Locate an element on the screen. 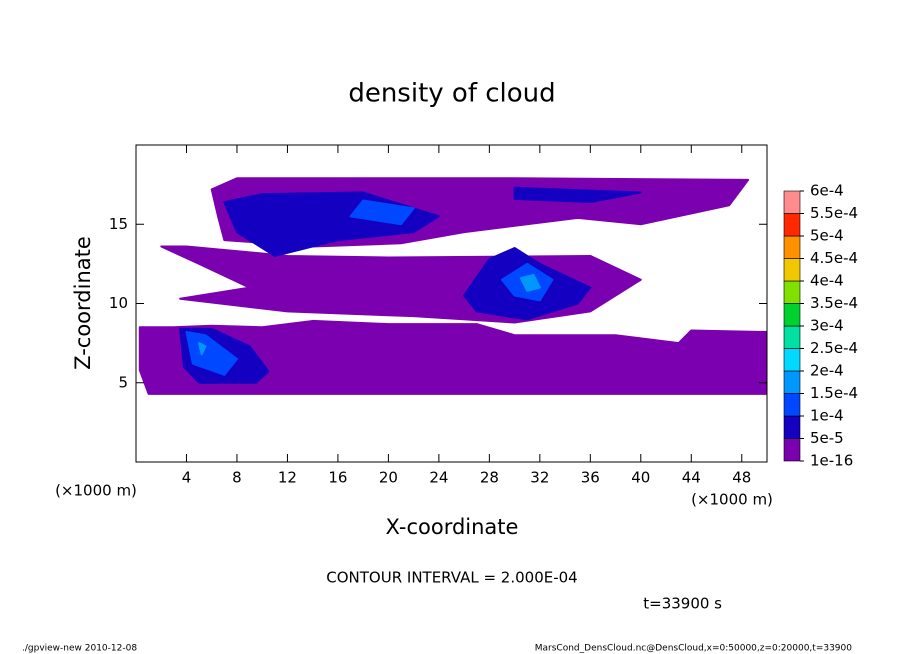 Image resolution: width=904 pixels, height=654 pixels. colorbar-label: 2e-4 is located at coordinates (827, 371).